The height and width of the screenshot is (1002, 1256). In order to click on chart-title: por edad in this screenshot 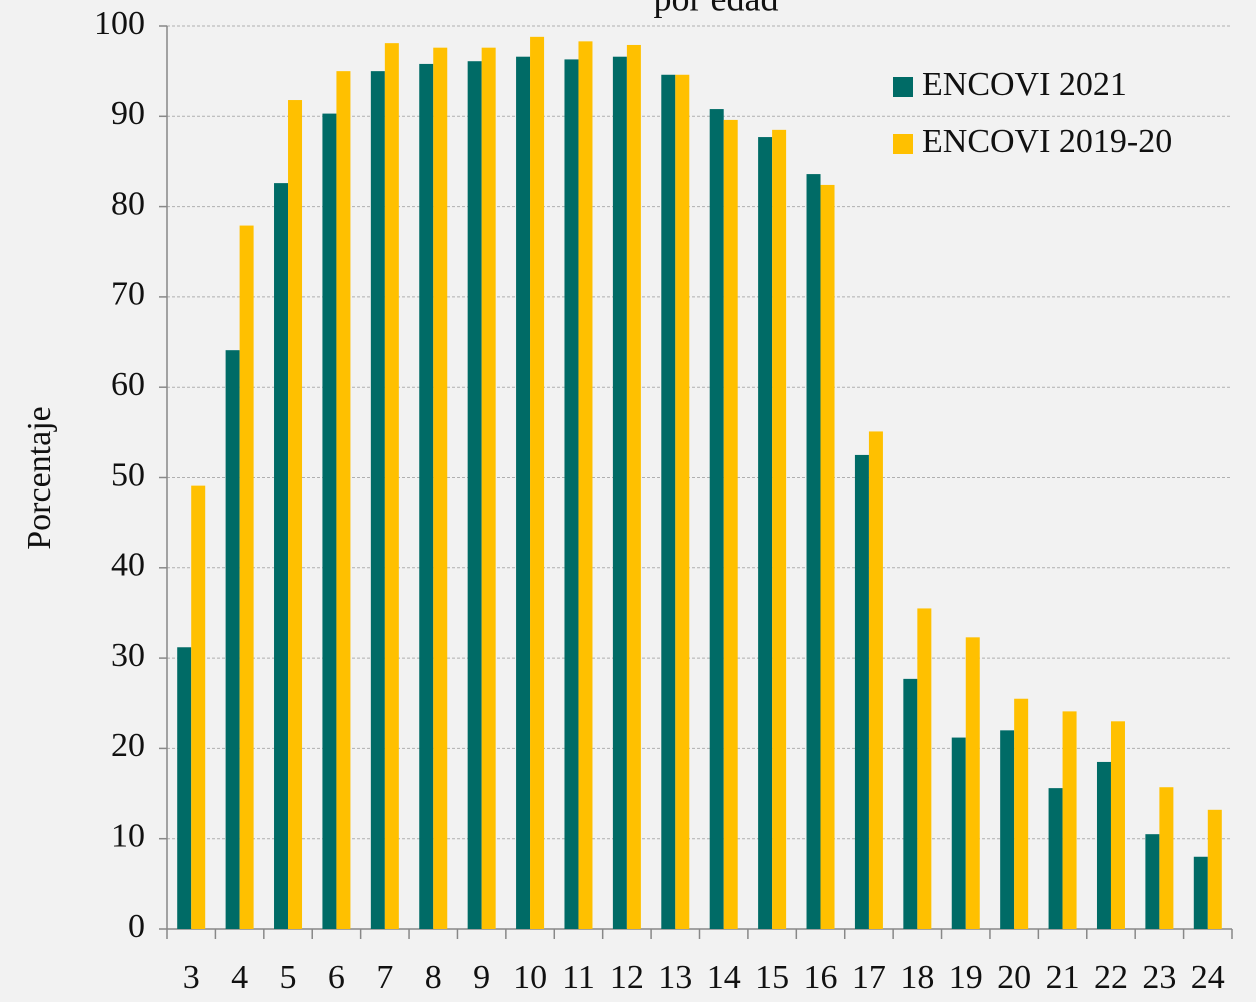, I will do `click(716, 9)`.